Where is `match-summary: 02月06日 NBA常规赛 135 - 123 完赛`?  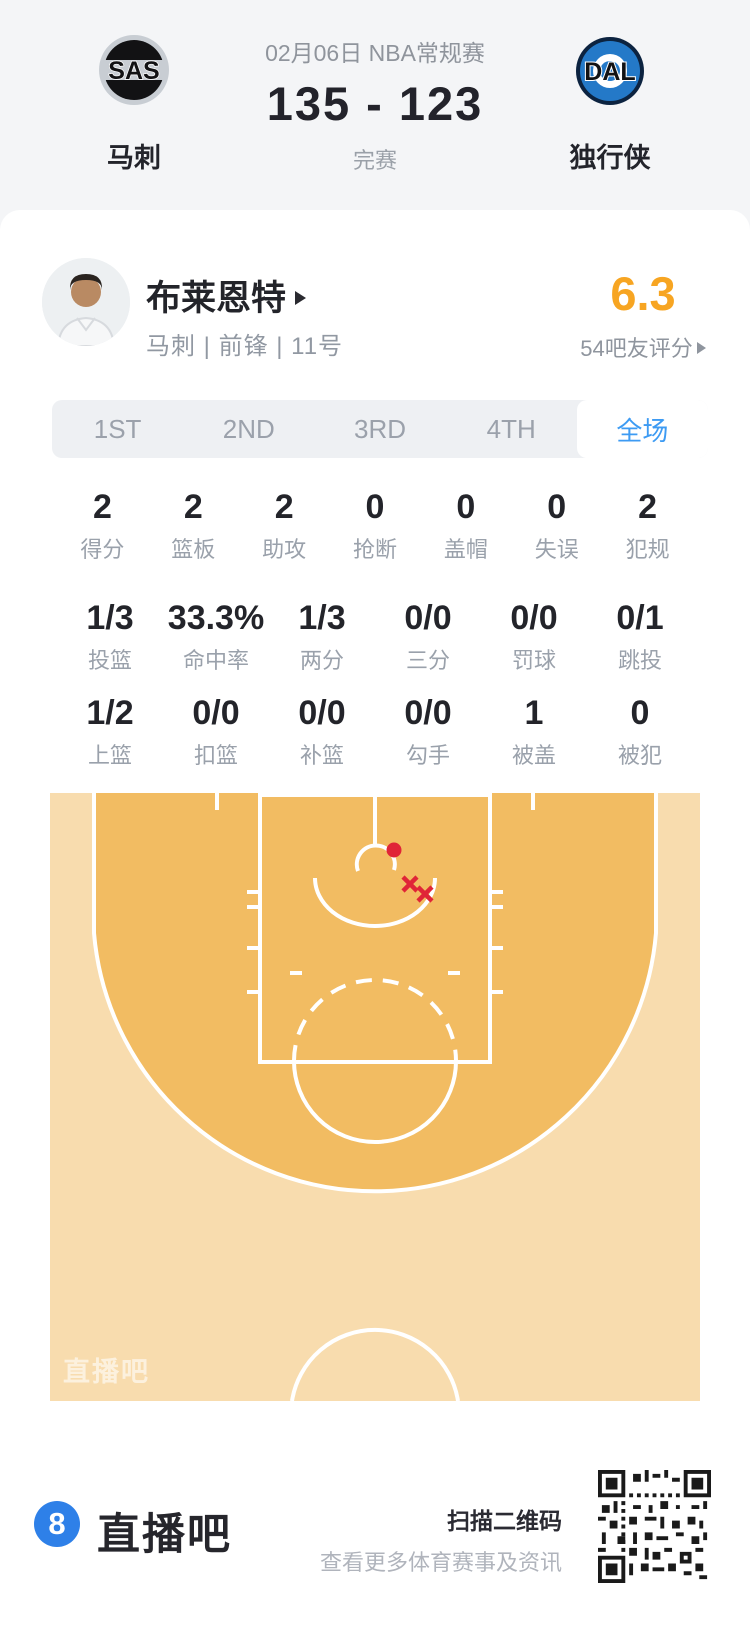
match-summary: 02月06日 NBA常规赛 135 - 123 完赛 is located at coordinates (375, 87).